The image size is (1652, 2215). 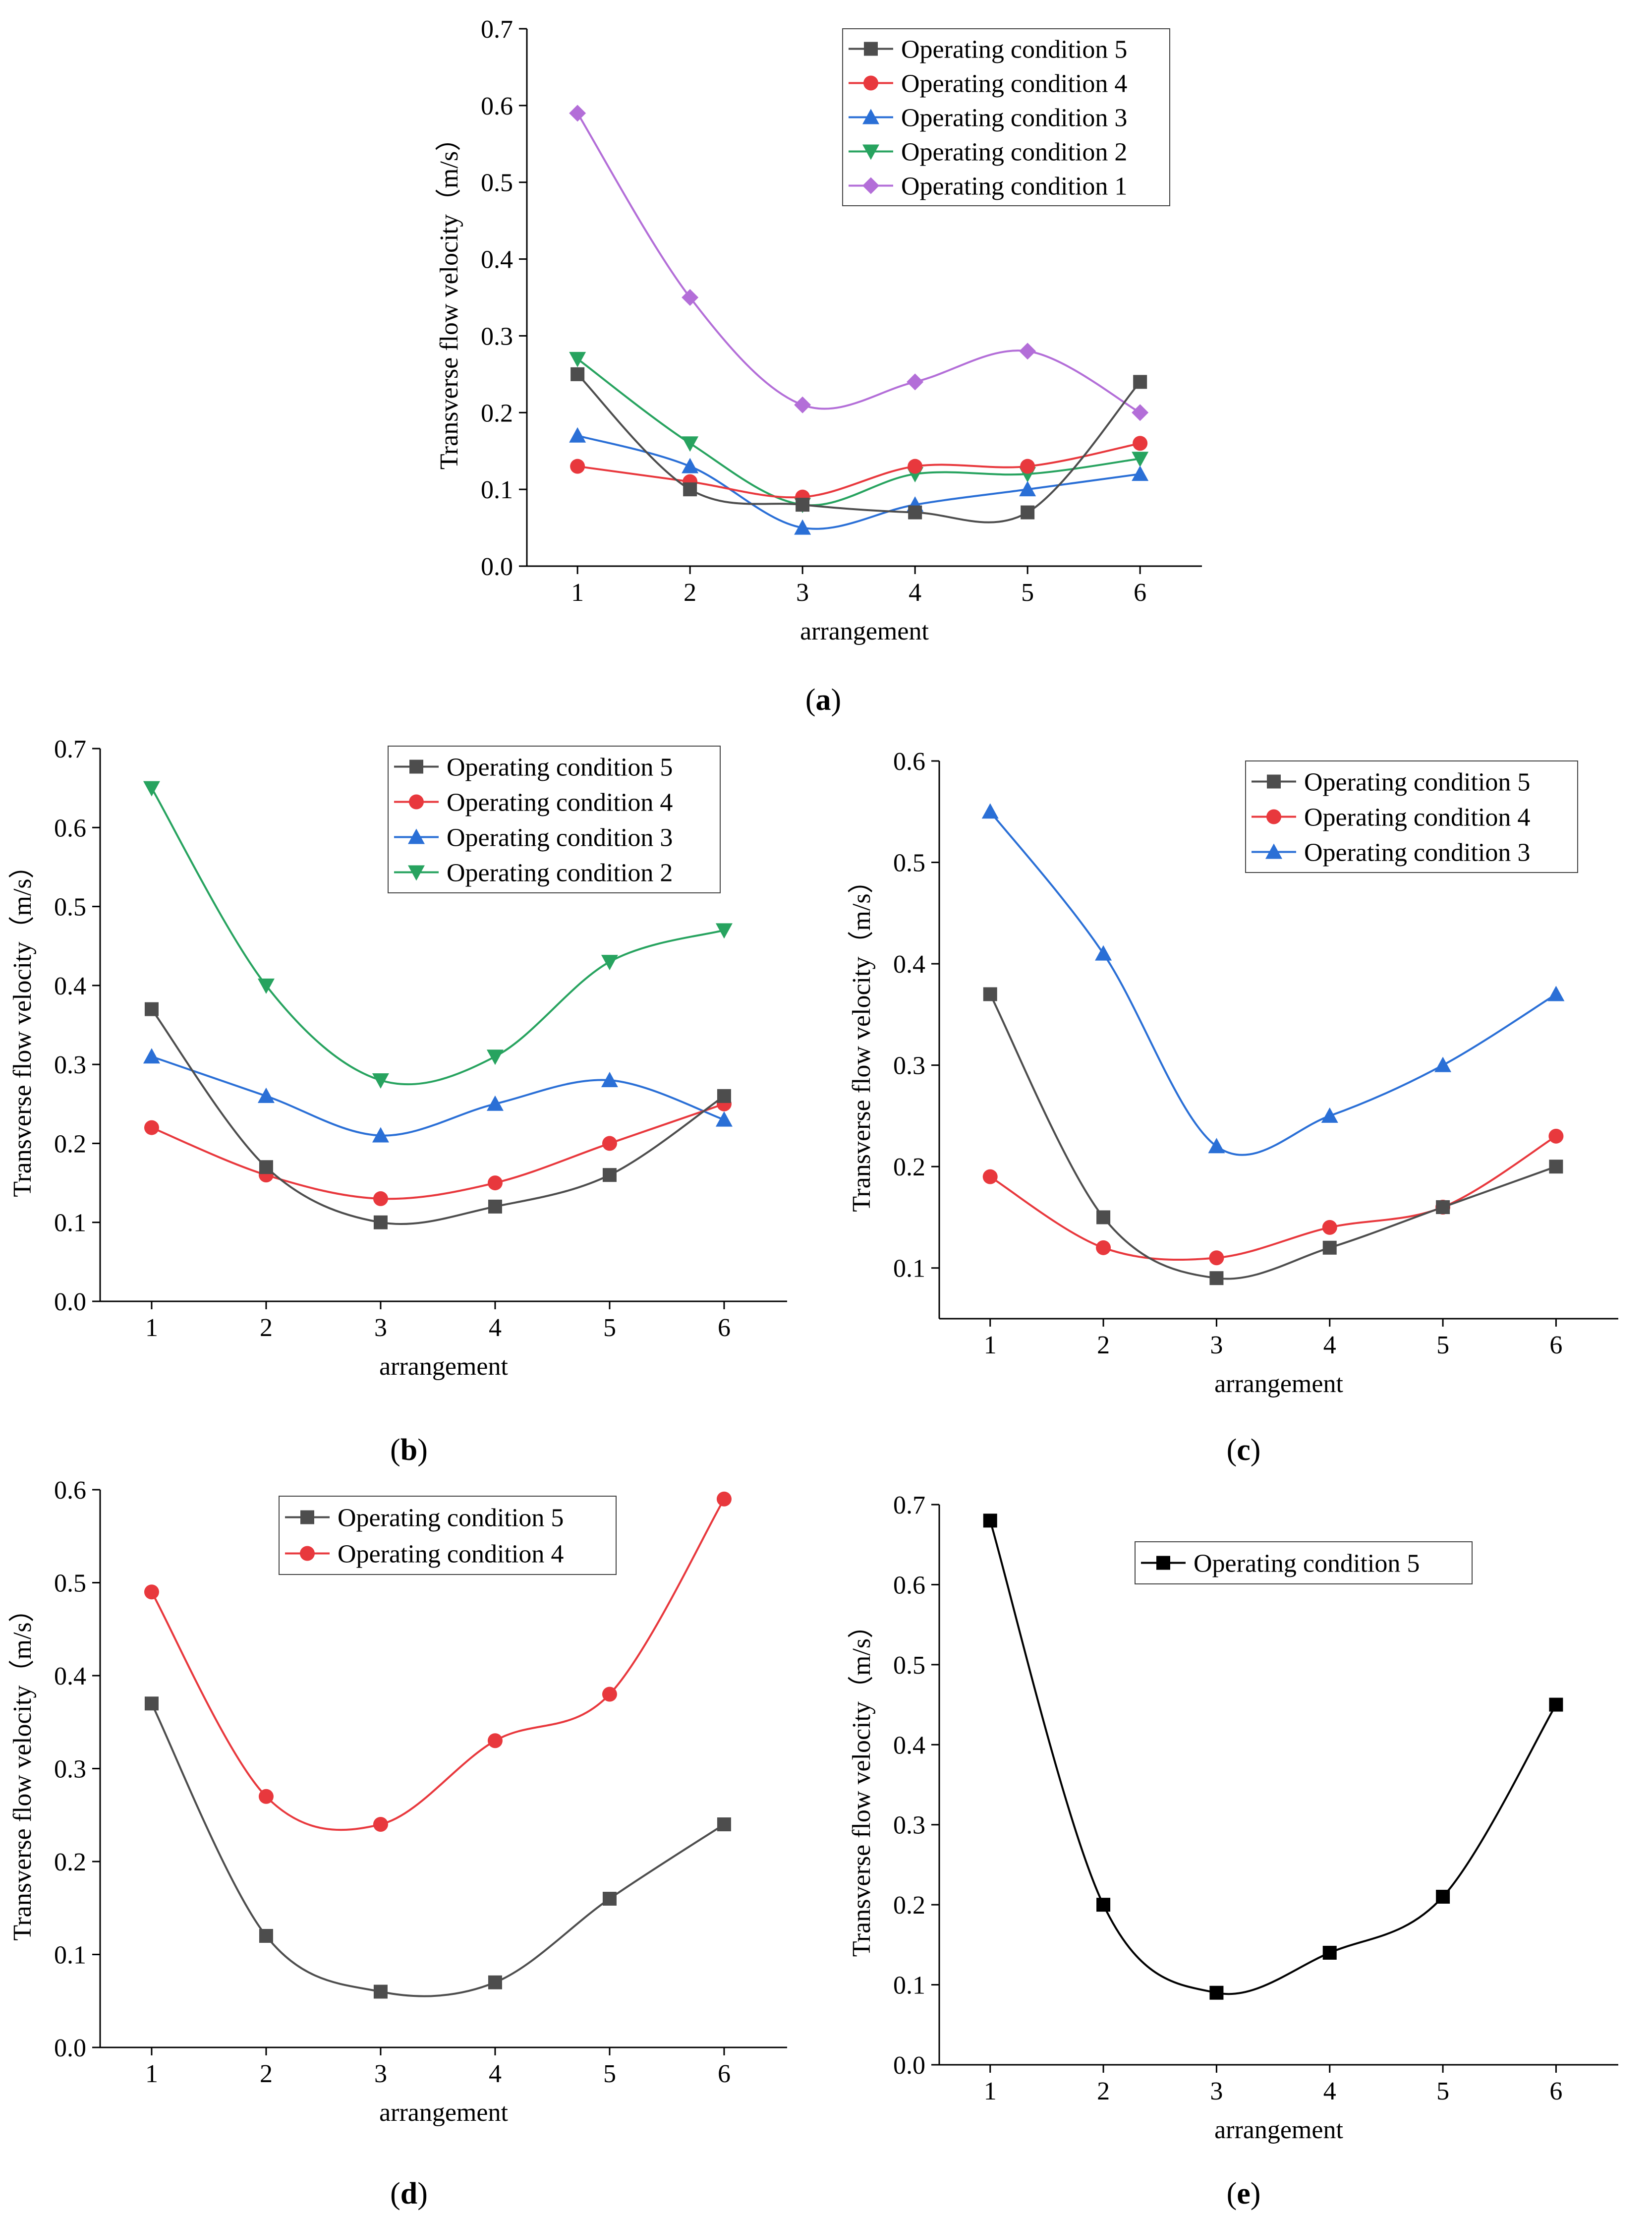 I want to click on x-axis-label: arrangement, so click(x=1278, y=1384).